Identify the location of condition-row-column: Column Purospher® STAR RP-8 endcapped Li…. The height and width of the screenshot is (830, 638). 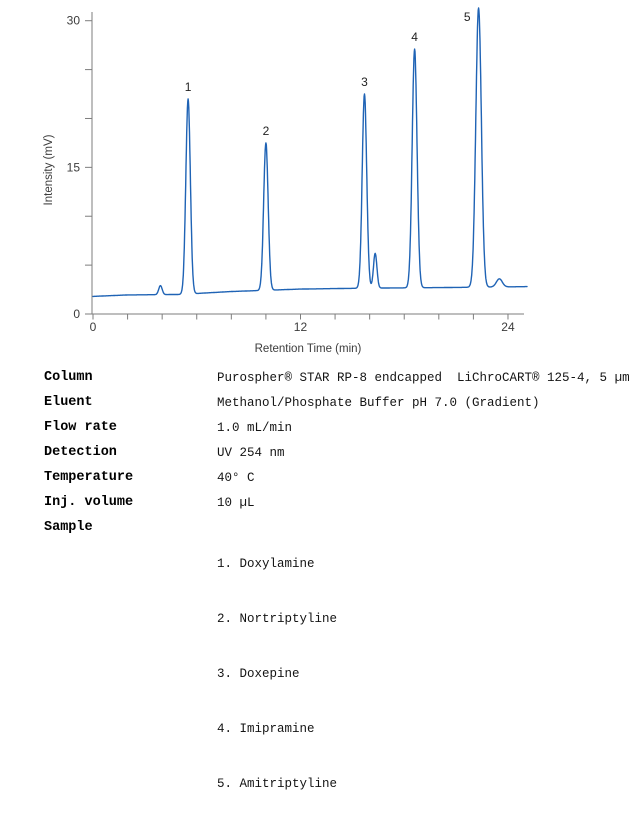
(339, 378).